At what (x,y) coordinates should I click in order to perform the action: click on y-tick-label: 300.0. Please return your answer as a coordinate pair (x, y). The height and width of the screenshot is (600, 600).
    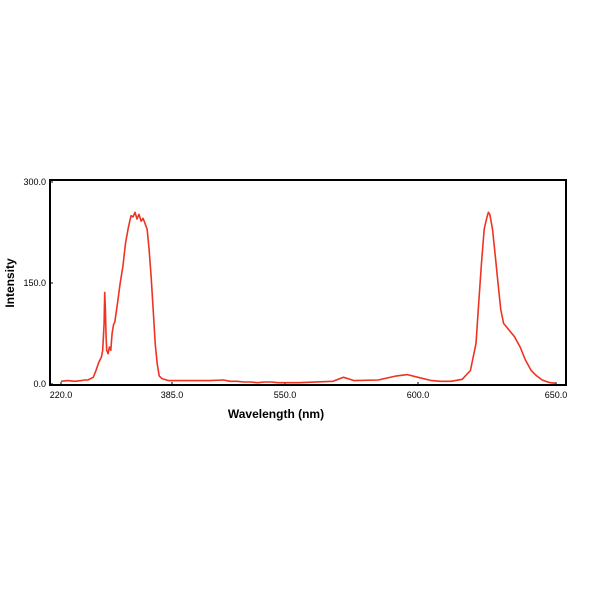
    Looking at the image, I should click on (34, 182).